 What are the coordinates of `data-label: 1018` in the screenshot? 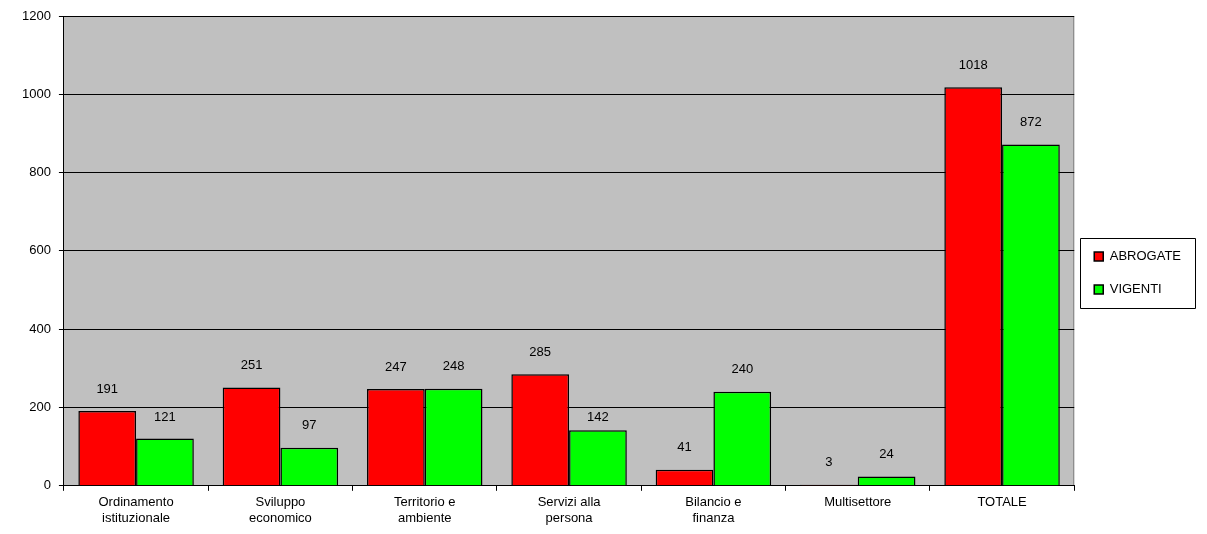 It's located at (973, 64).